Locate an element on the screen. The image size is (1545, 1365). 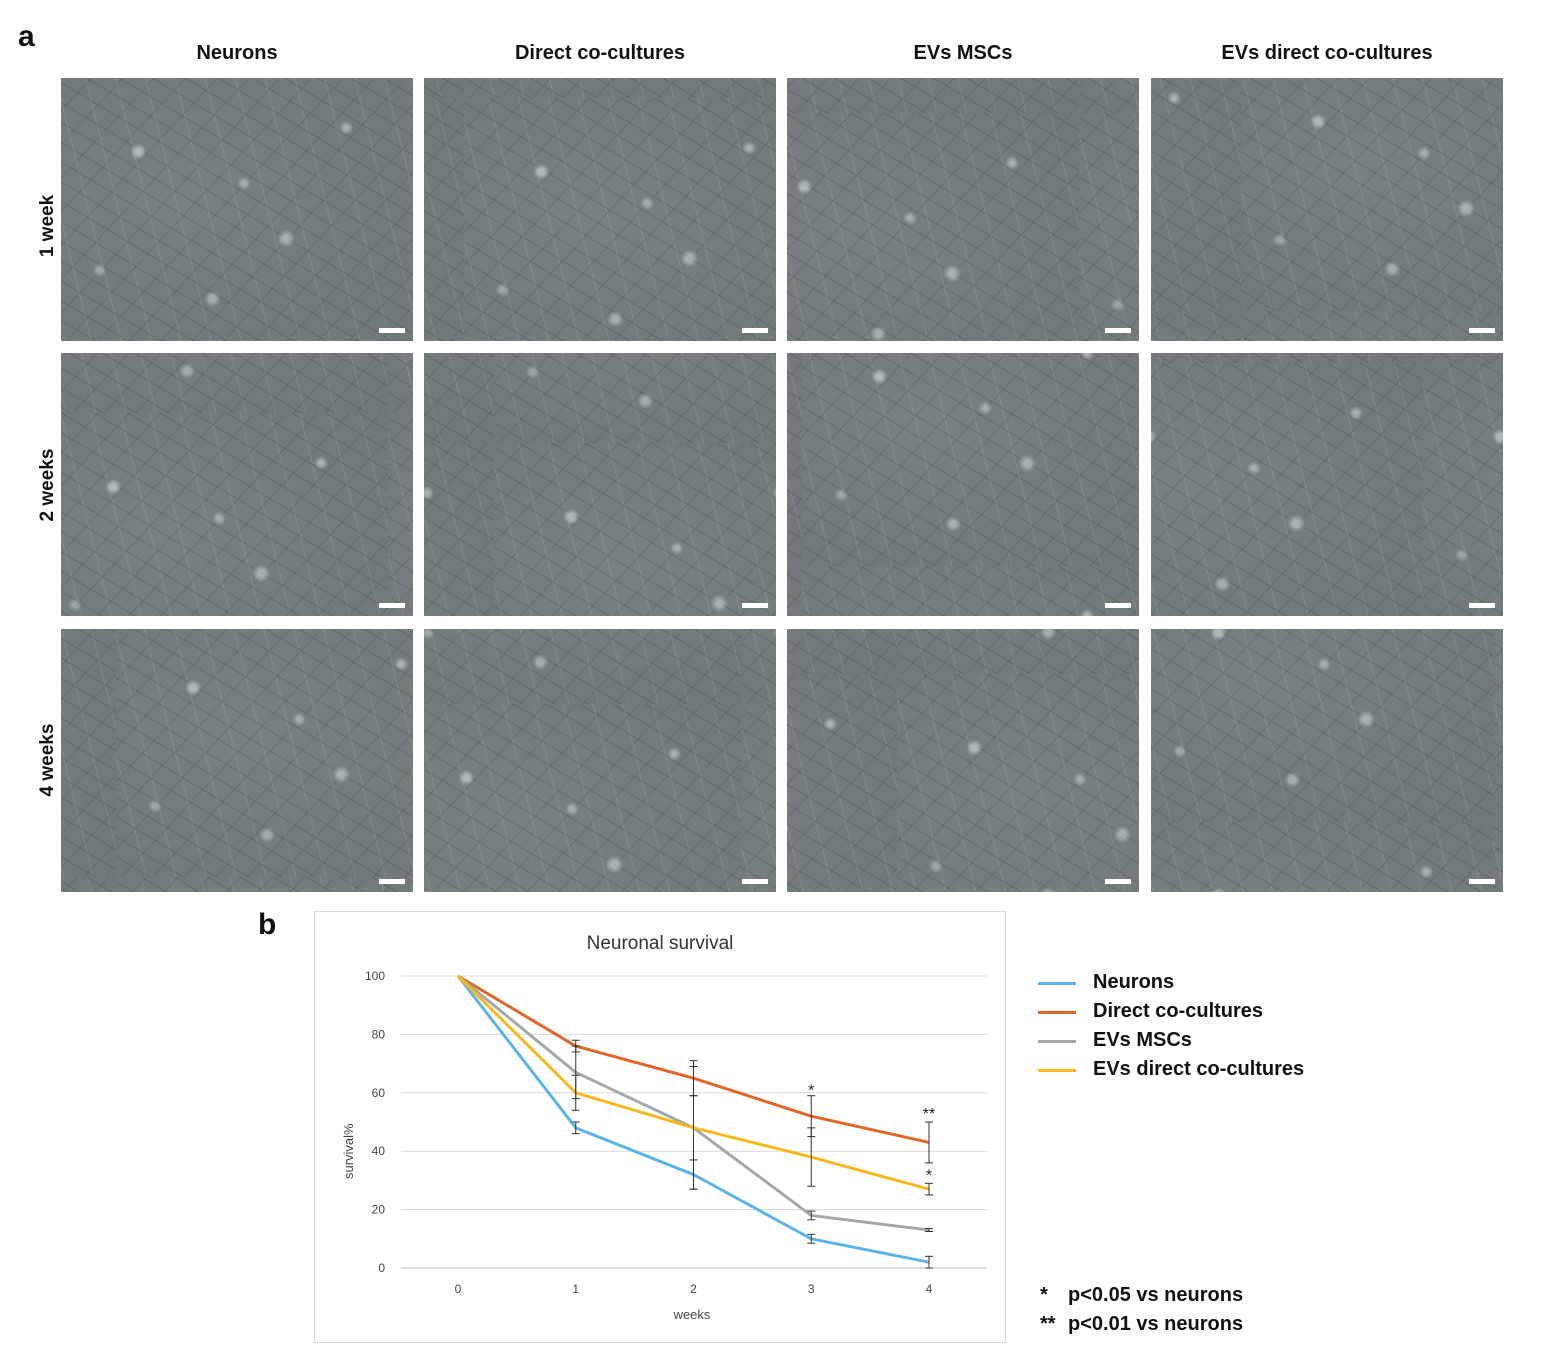
significance-symbol: * is located at coordinates (1044, 1295).